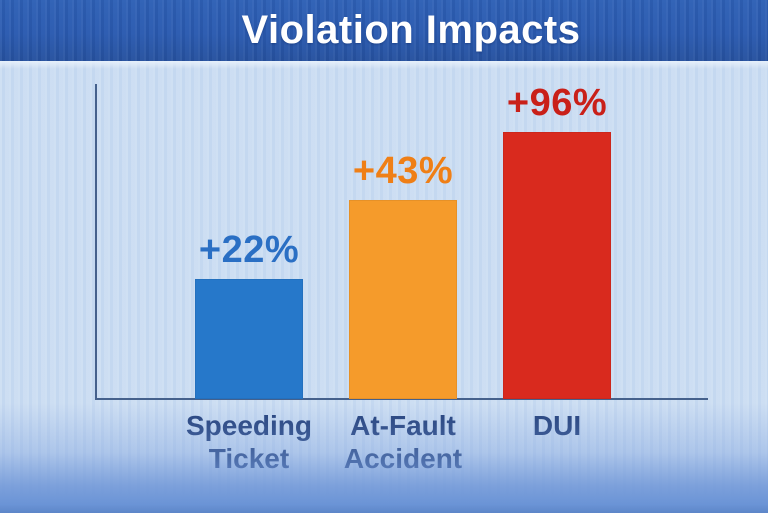 This screenshot has width=768, height=513. Describe the element at coordinates (248, 442) in the screenshot. I see `x-tick-label-speeding-ticket: Speeding Ticket` at that location.